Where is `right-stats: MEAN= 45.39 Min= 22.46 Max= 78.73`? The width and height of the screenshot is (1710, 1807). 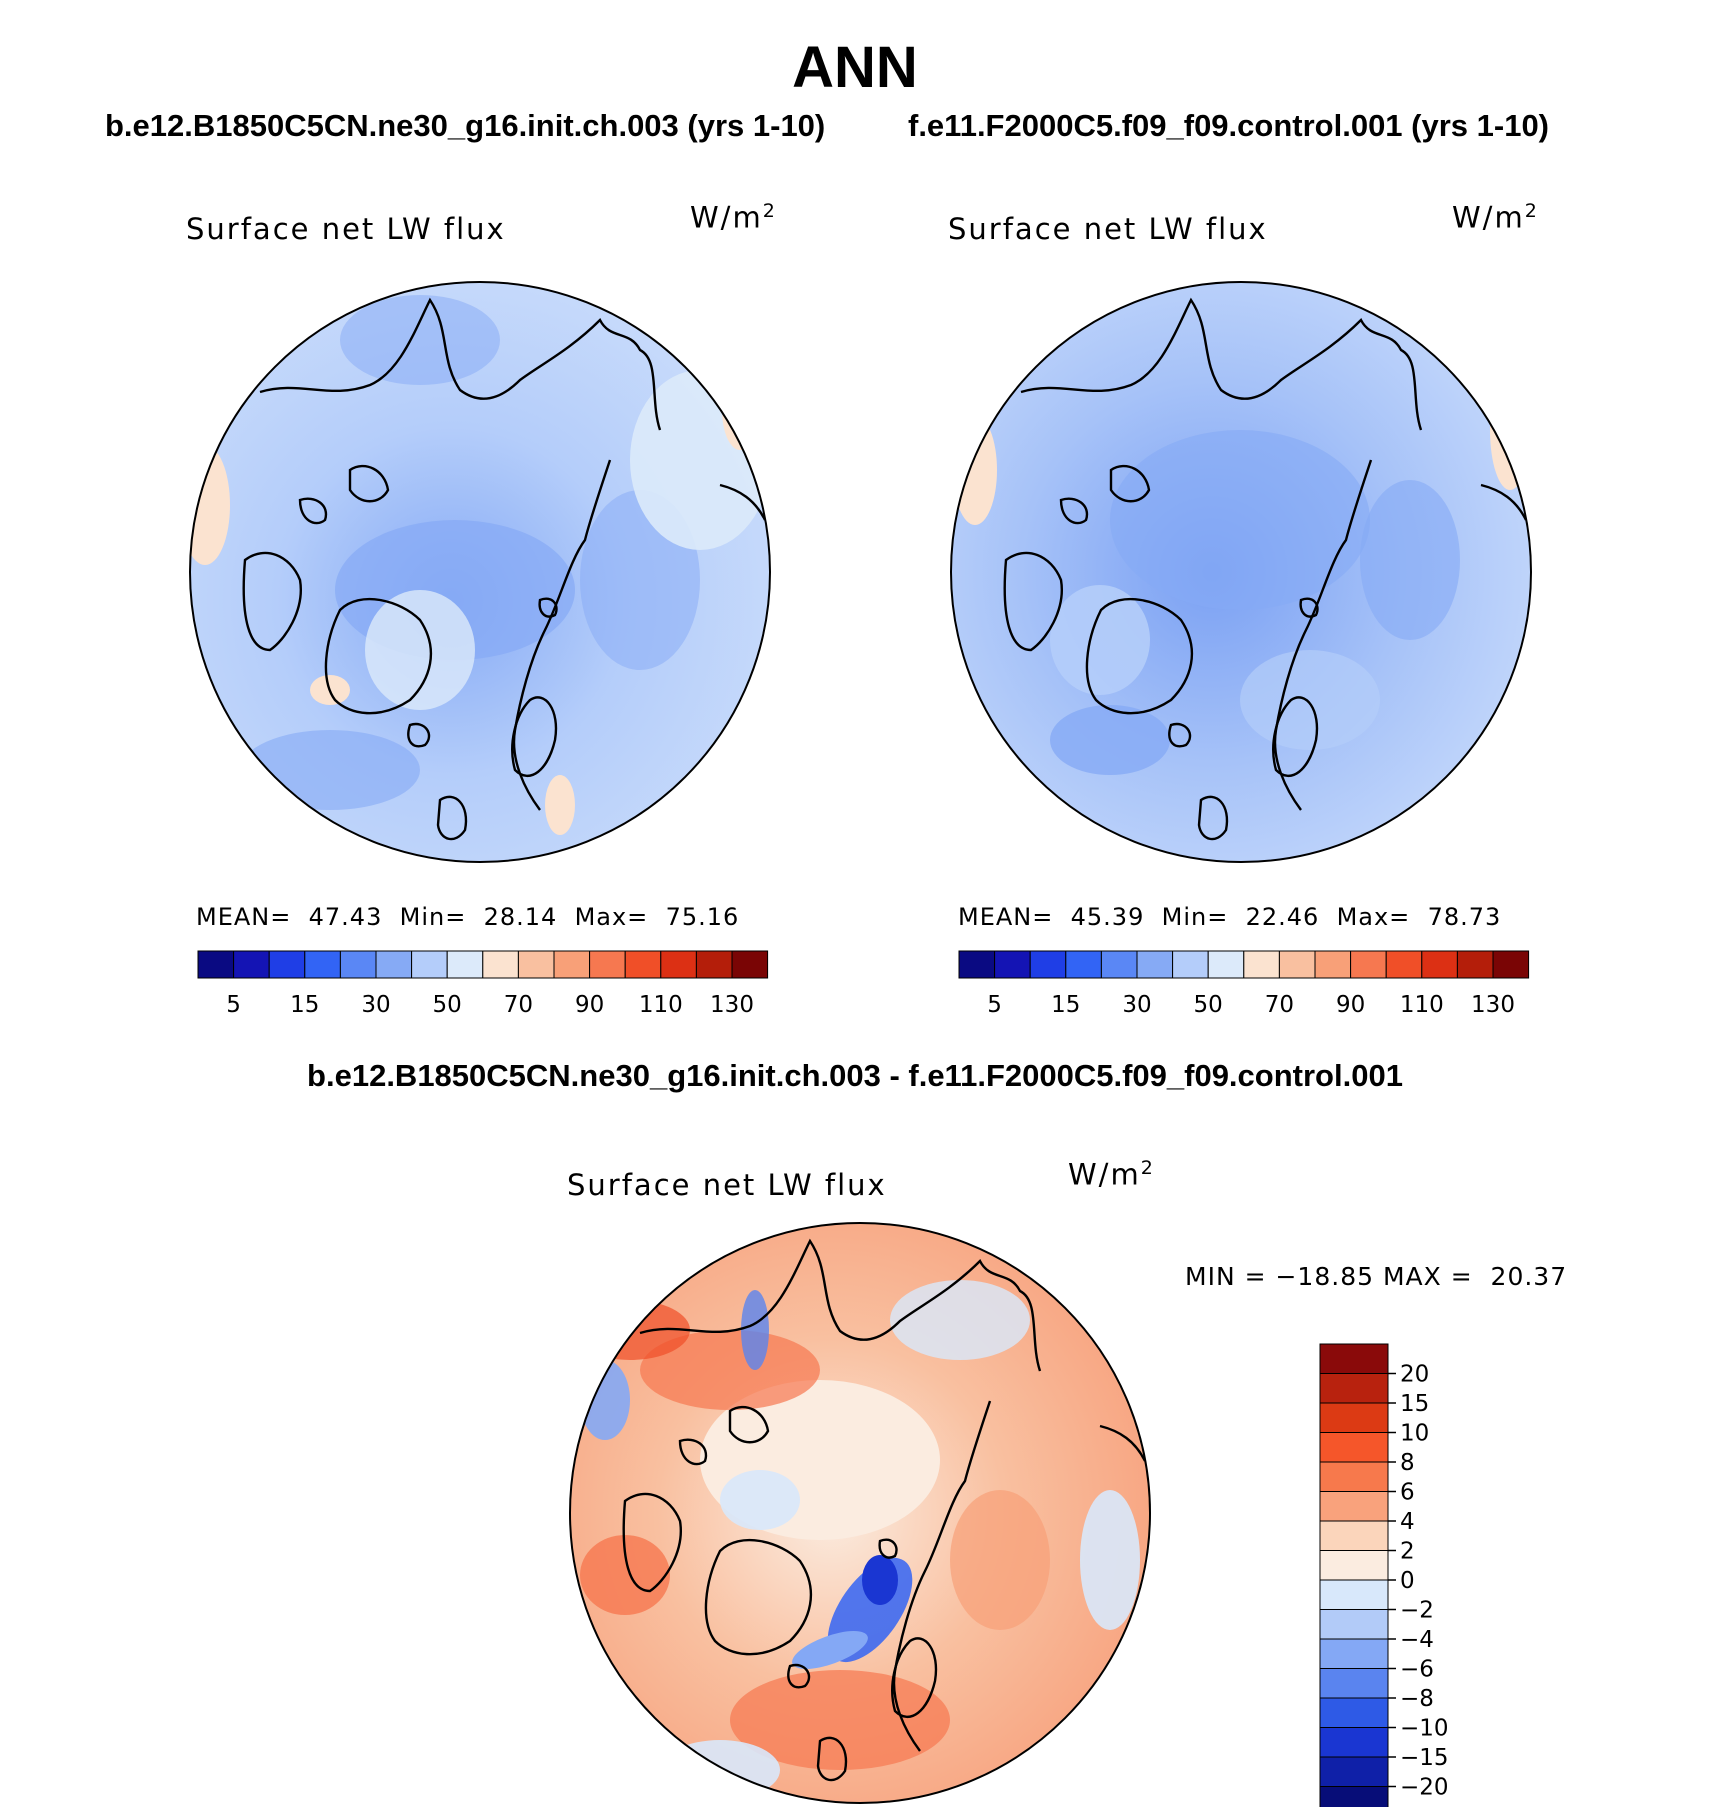 right-stats: MEAN= 45.39 Min= 22.46 Max= 78.73 is located at coordinates (1230, 917).